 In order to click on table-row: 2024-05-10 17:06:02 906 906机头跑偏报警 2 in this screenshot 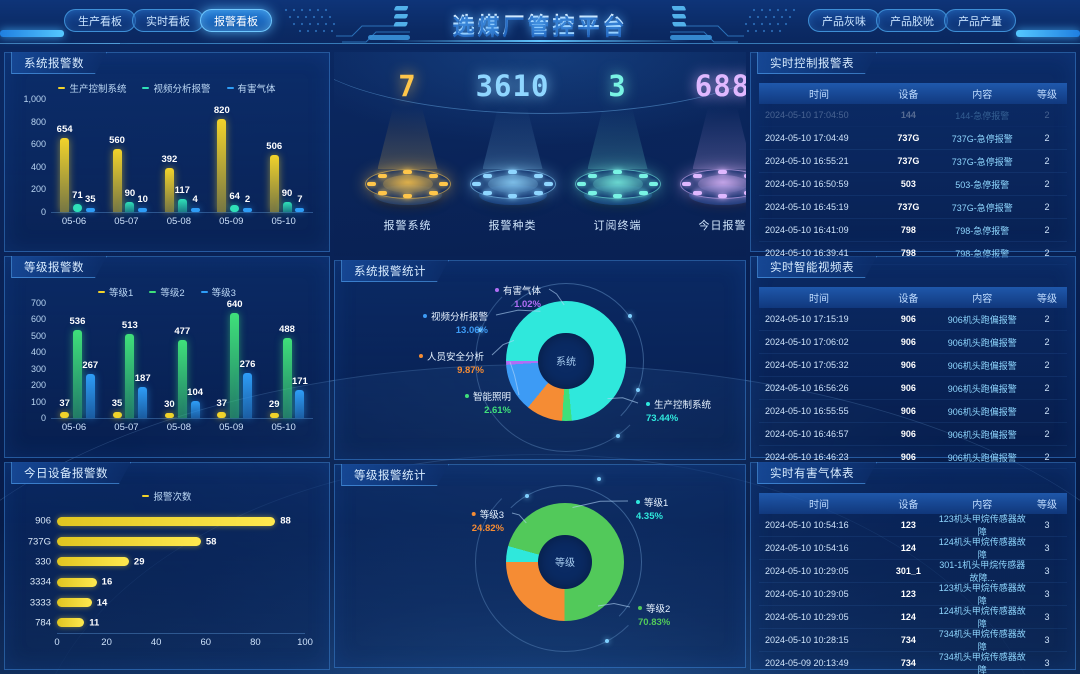, I will do `click(913, 342)`.